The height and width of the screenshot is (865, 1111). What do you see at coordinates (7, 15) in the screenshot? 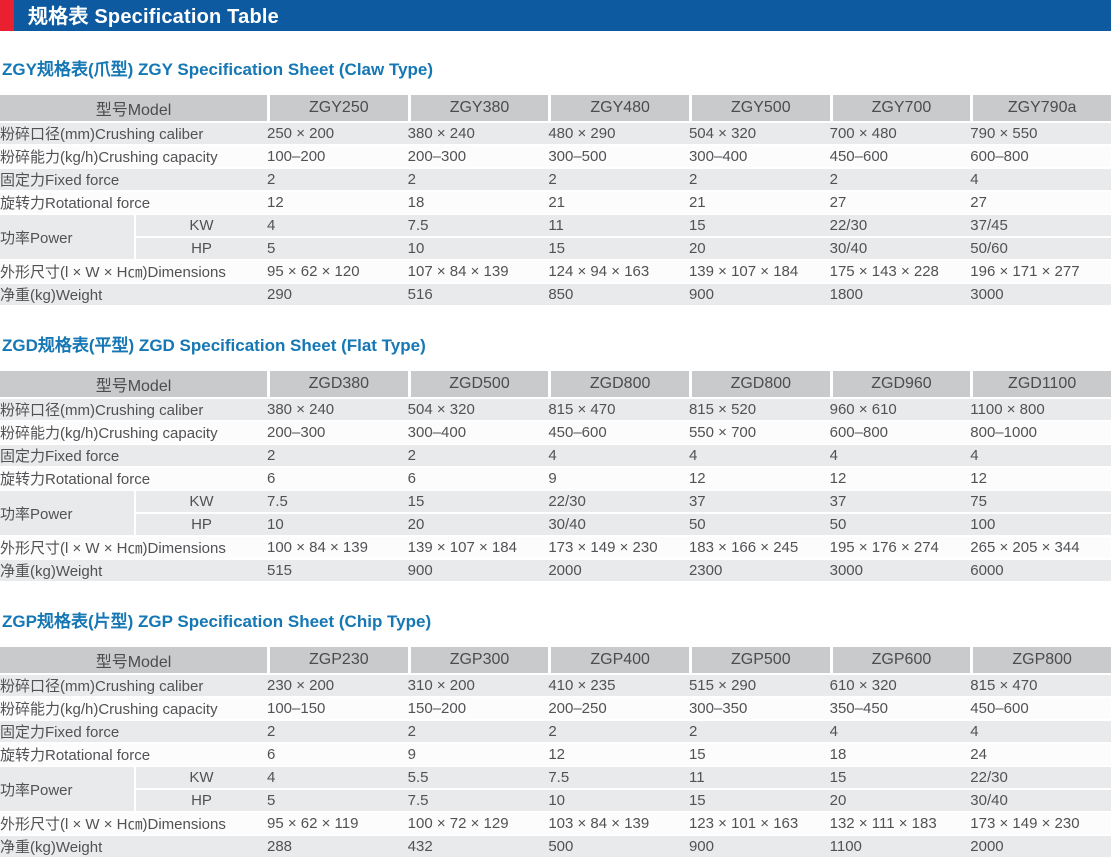
I see `red-accent-block` at bounding box center [7, 15].